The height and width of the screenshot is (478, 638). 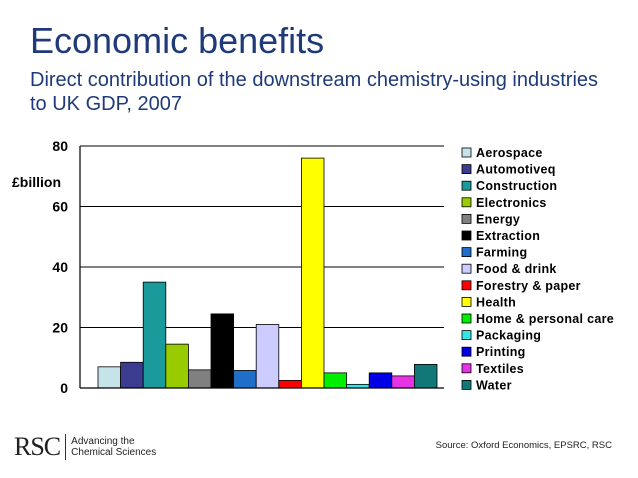 What do you see at coordinates (380, 380) in the screenshot?
I see `bar-printing` at bounding box center [380, 380].